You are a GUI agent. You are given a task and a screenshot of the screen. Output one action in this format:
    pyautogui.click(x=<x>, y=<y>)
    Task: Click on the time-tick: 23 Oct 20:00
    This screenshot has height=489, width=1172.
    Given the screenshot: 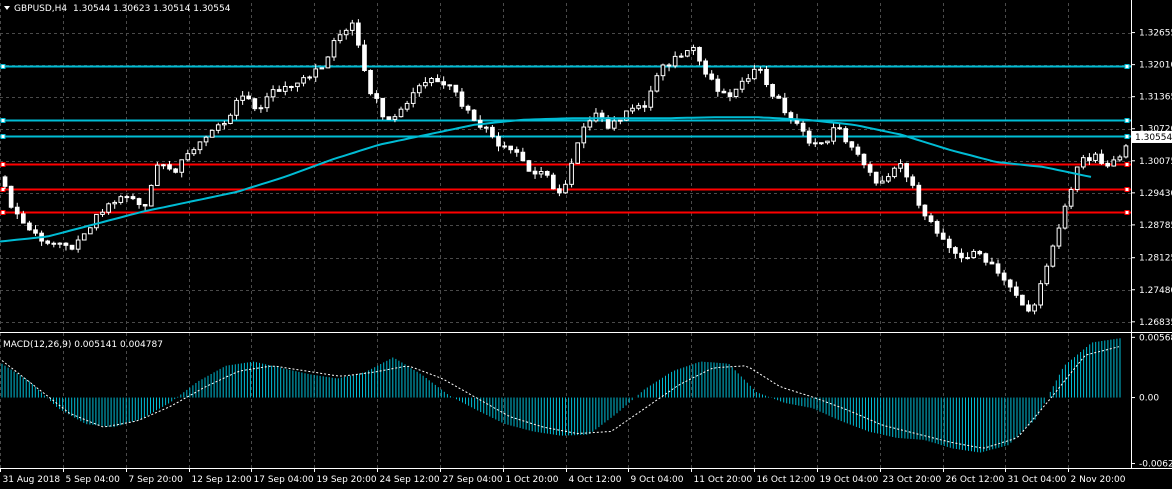 What is the action you would take?
    pyautogui.click(x=910, y=476)
    